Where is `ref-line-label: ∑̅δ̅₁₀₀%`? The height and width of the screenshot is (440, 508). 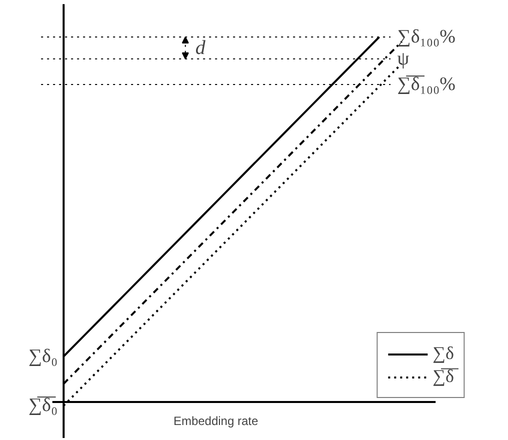
ref-line-label: ∑̅δ̅₁₀₀% is located at coordinates (426, 84).